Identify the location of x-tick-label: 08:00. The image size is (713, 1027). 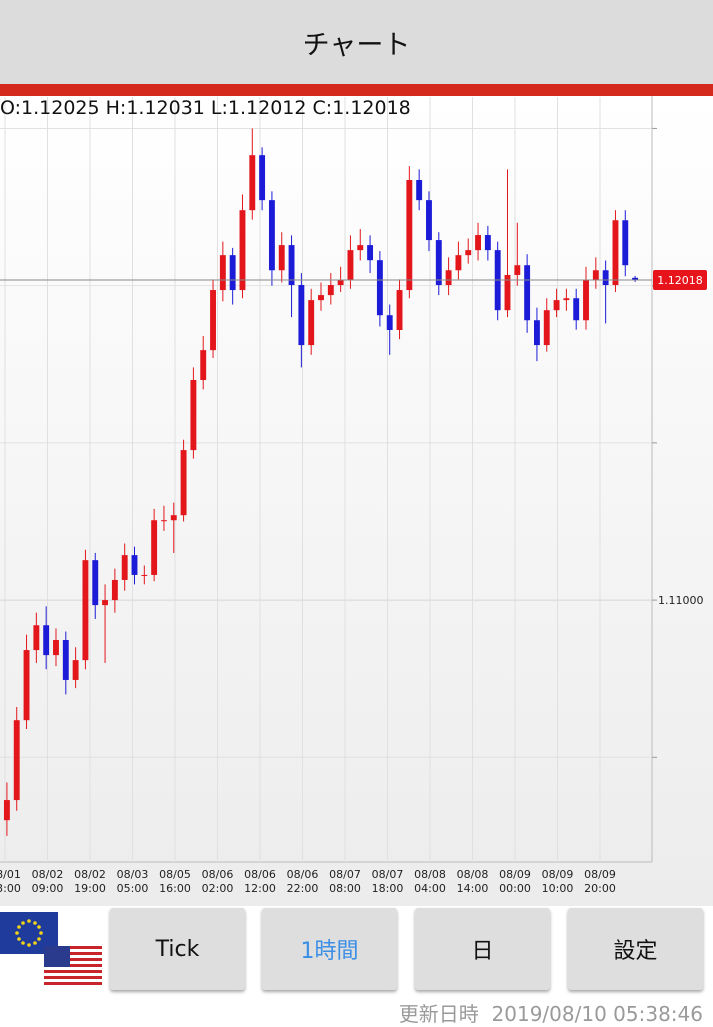
(345, 888).